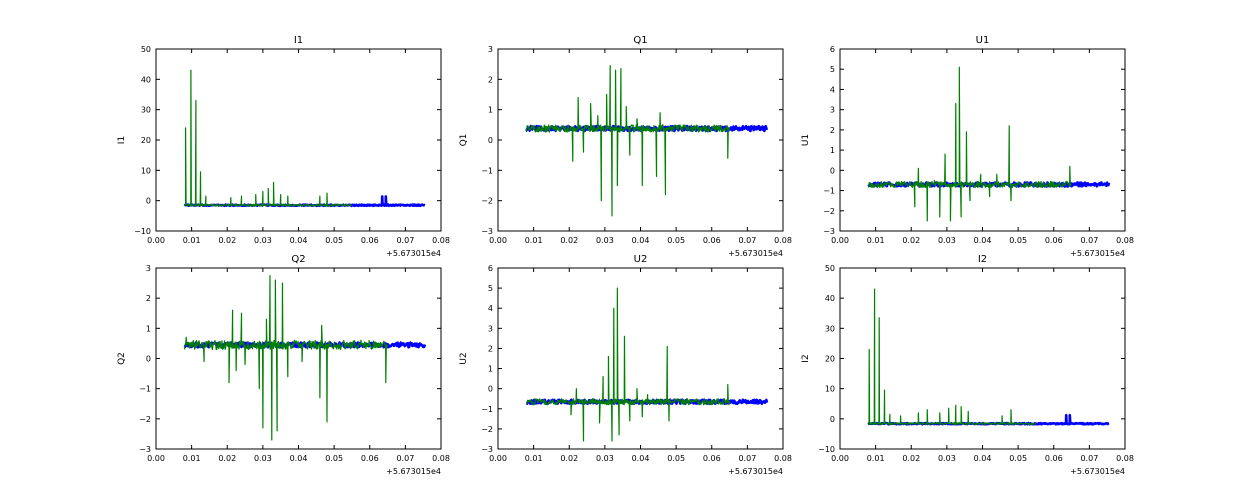  I want to click on subplot-title: Q1, so click(640, 40).